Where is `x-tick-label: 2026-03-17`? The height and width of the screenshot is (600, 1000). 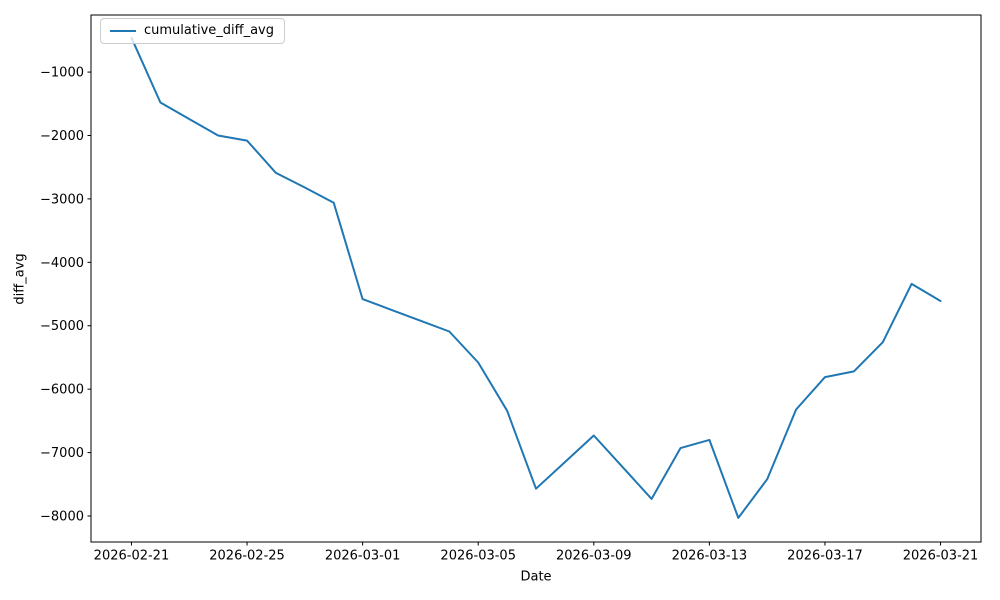 x-tick-label: 2026-03-17 is located at coordinates (825, 556).